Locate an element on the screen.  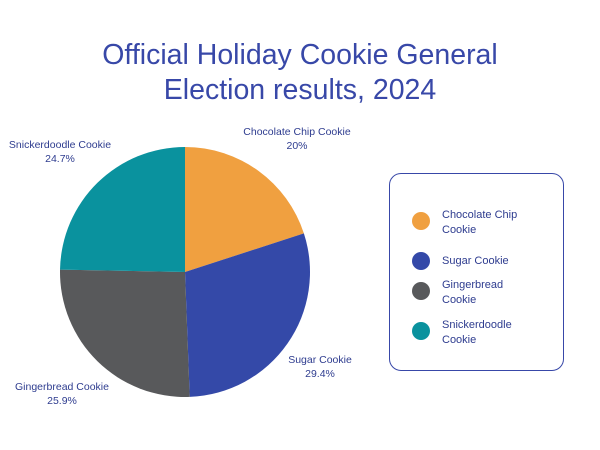
pie-slice-chocolate-chip-cookie is located at coordinates (244, 209).